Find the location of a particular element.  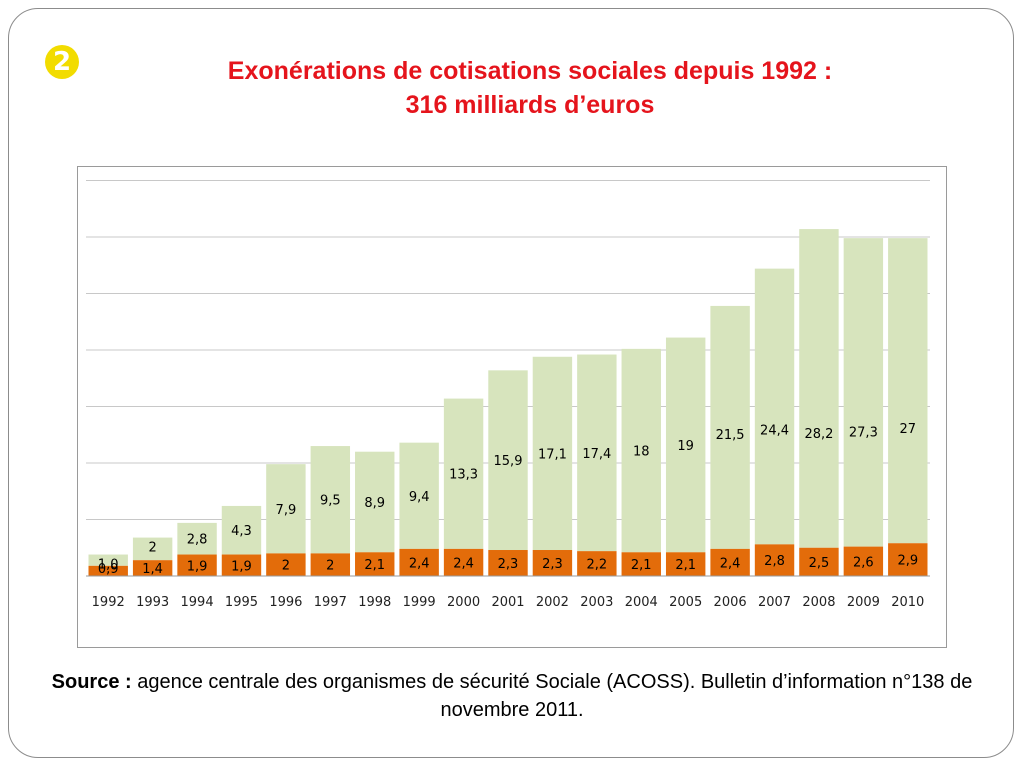

bar-bottom-2008 is located at coordinates (819, 561).